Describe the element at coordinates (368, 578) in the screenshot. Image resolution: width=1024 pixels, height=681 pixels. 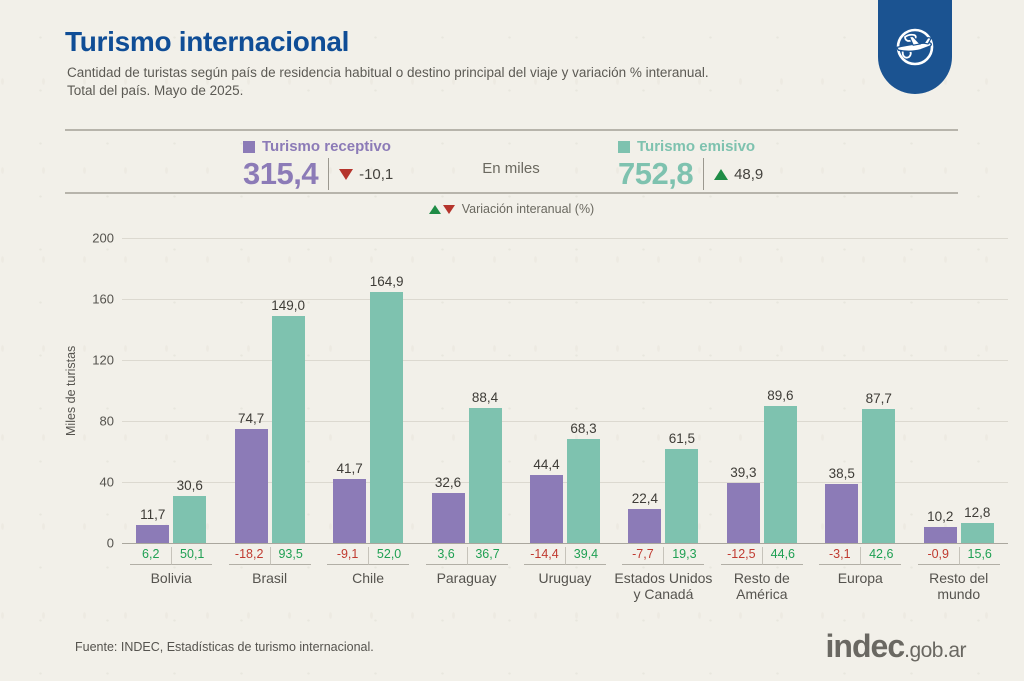
I see `category-label: Chile` at that location.